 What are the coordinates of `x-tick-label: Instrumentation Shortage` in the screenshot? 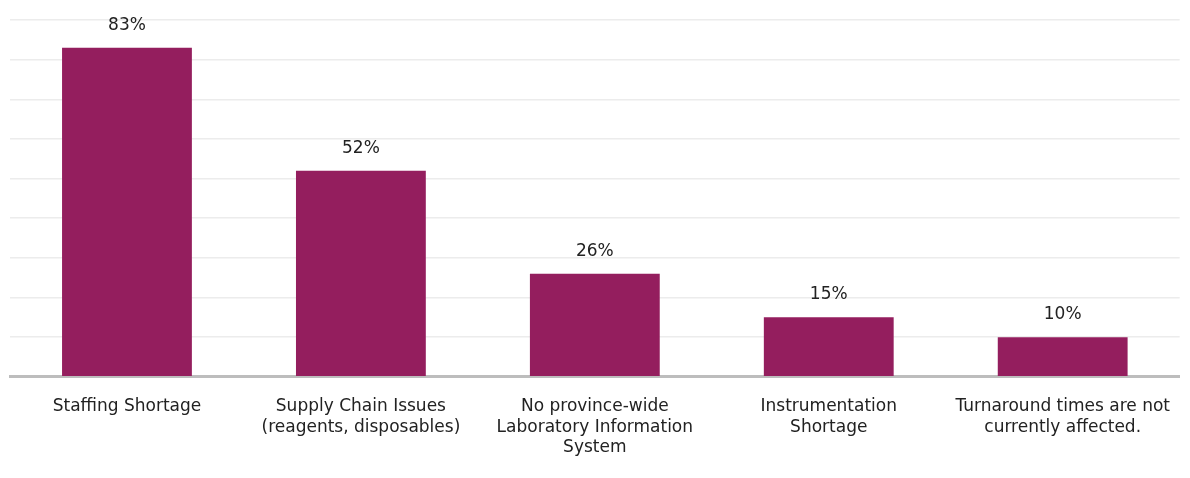 It's located at (829, 415).